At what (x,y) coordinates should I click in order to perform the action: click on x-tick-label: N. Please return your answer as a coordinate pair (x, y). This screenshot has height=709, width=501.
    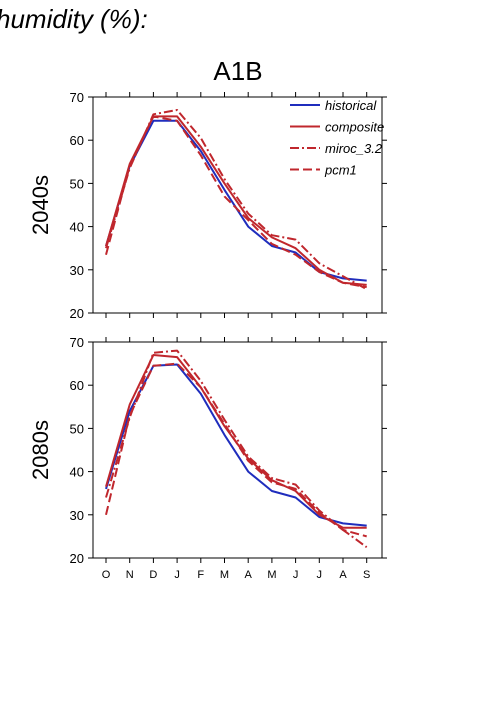
    Looking at the image, I should click on (130, 575).